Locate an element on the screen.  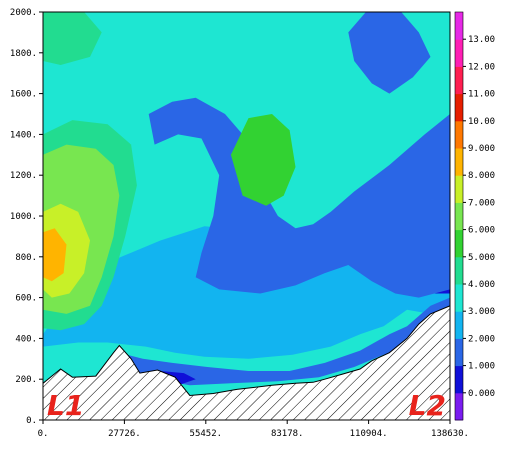
x-axis: 0. 27726. 55452. 83178. 110904. 138630. is located at coordinates (253, 429).